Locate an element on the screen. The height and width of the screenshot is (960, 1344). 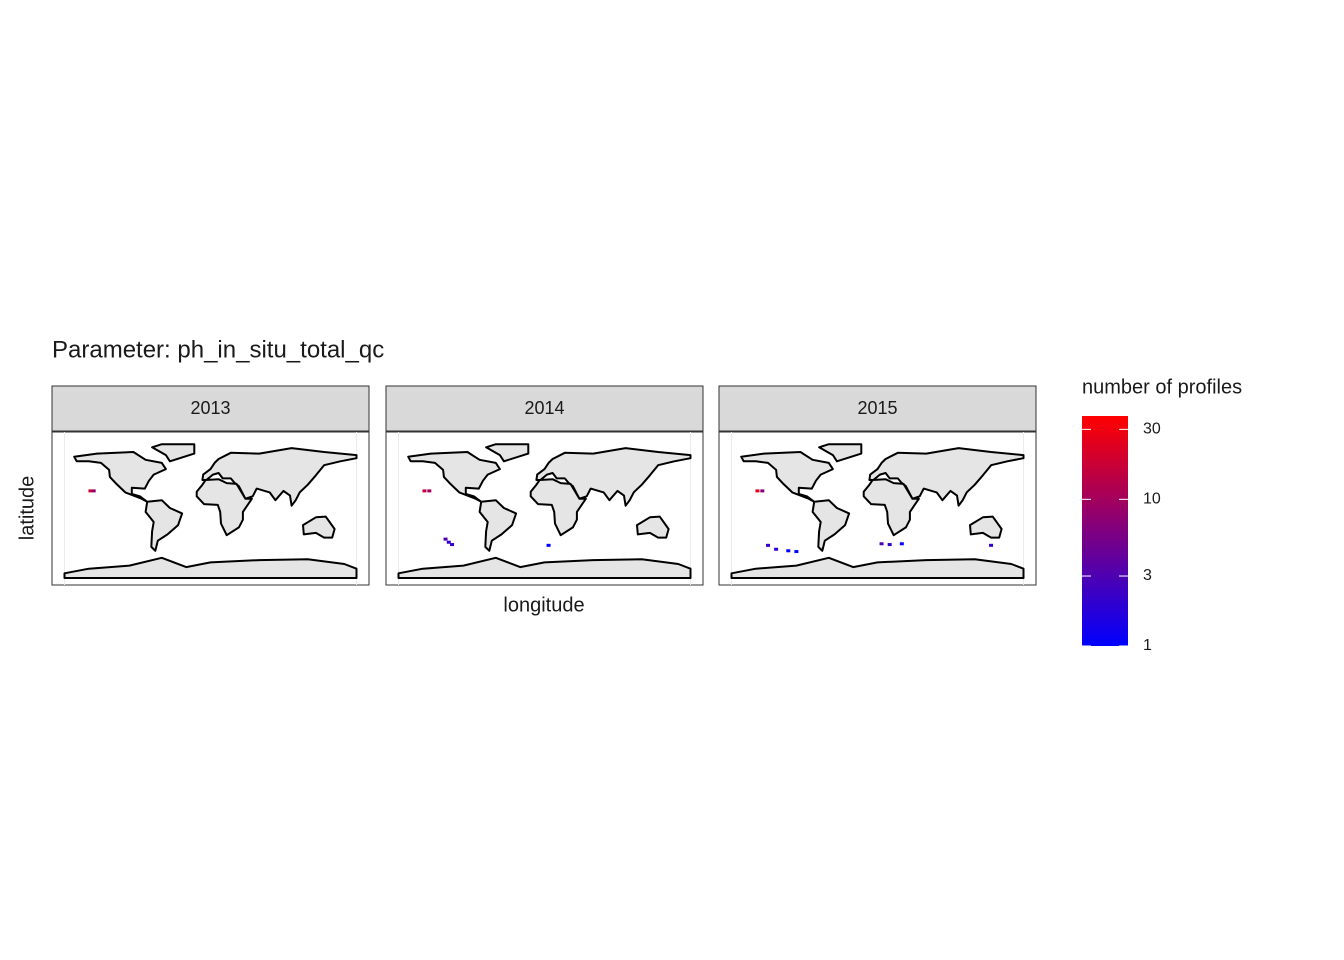
legend-tick-label: 30 is located at coordinates (1152, 429).